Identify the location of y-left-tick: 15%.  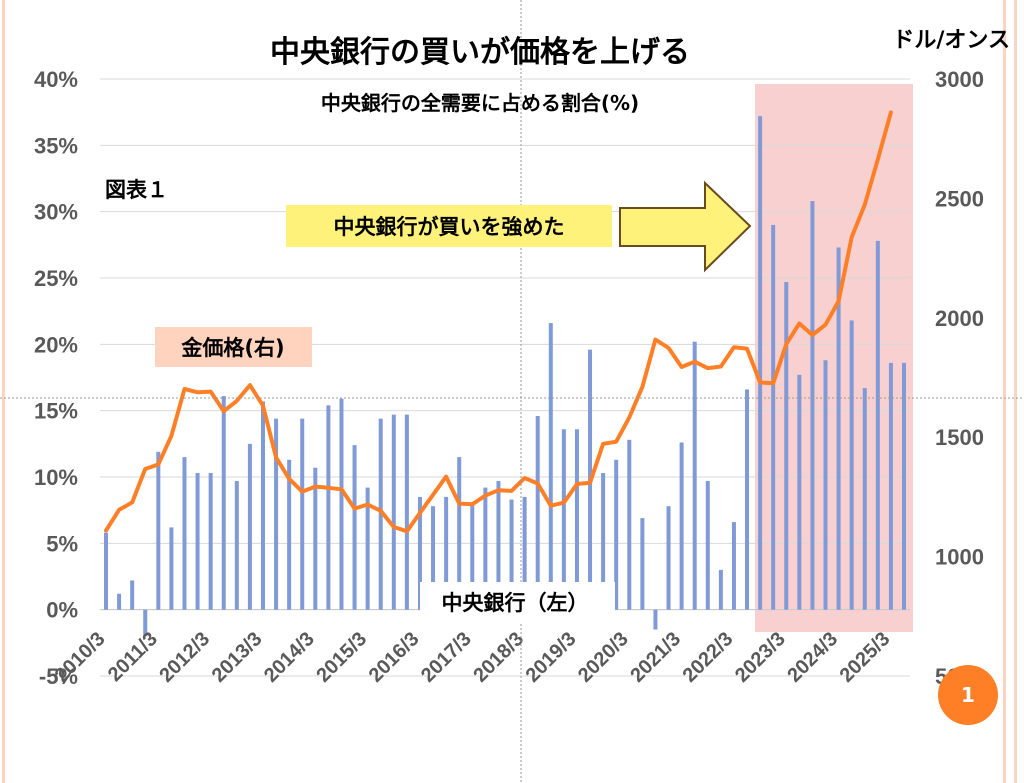
(56, 411).